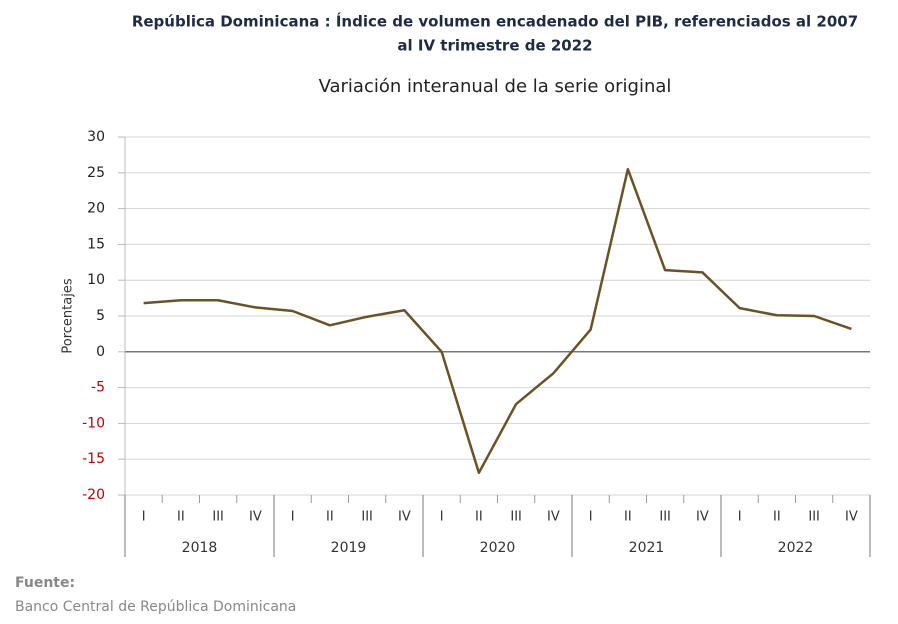 The image size is (898, 624). I want to click on y-tick-label: 25, so click(96, 173).